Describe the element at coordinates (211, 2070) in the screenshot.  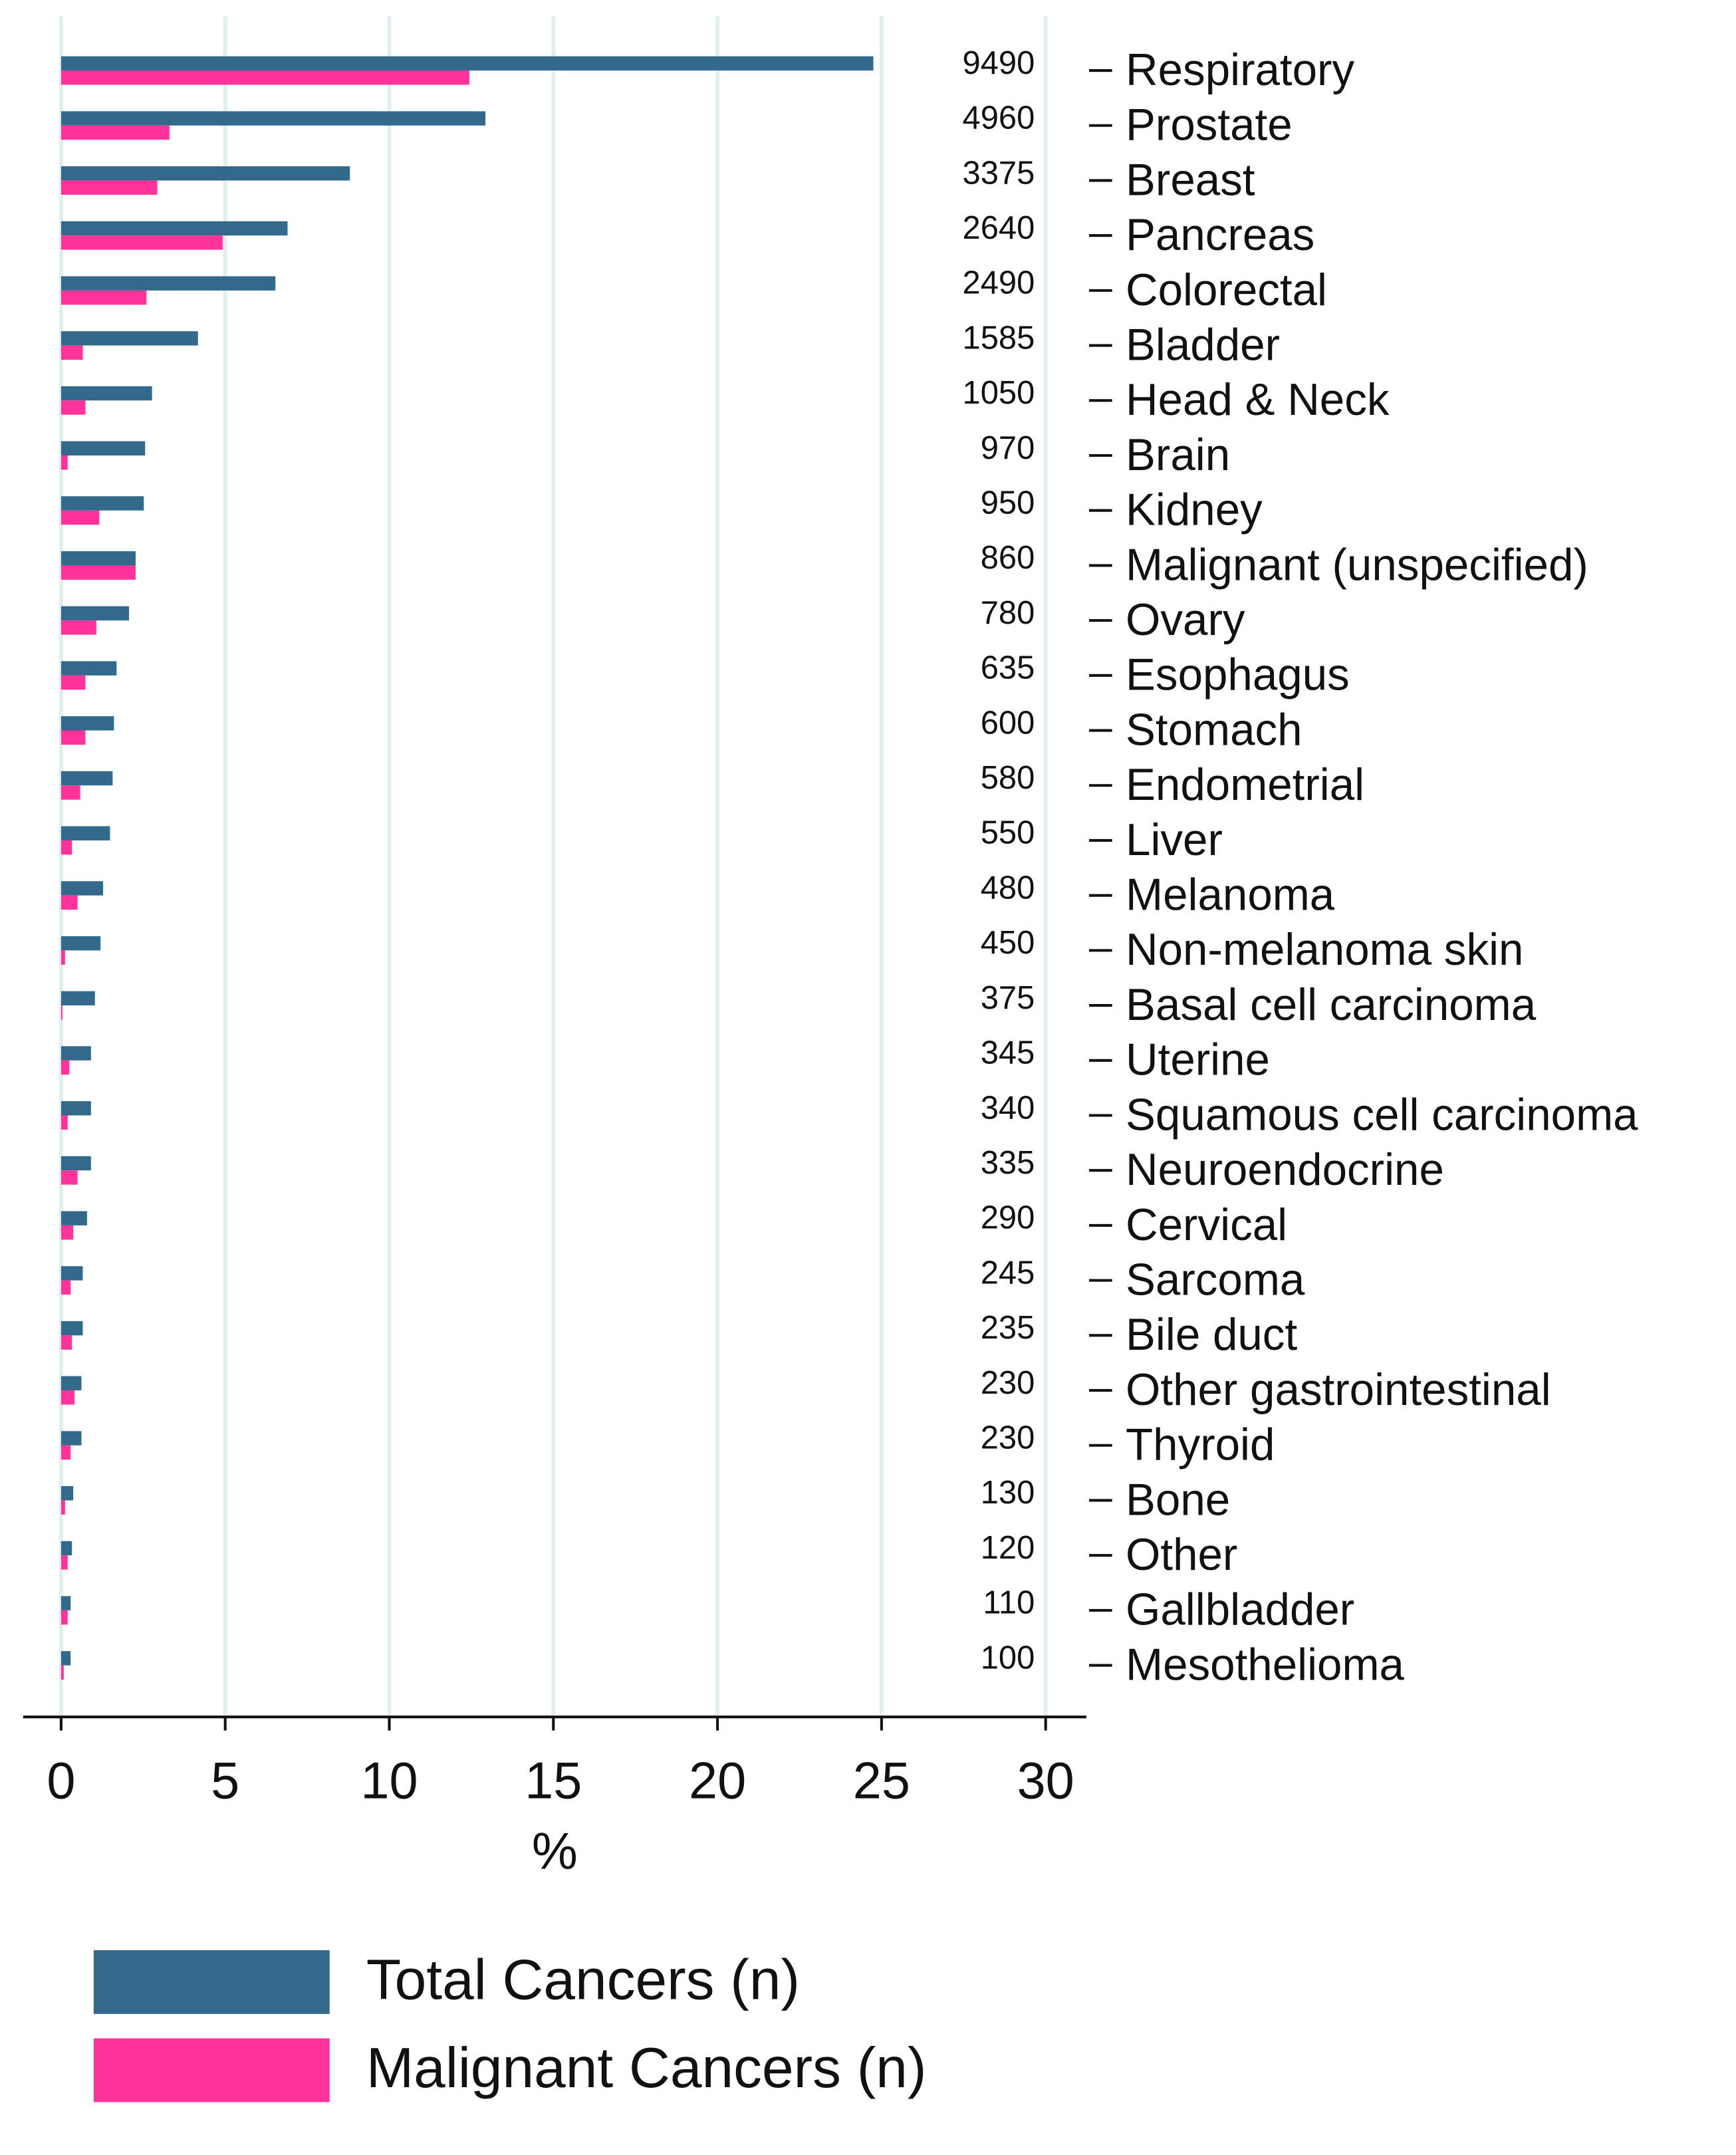
I see `legend-swatch` at that location.